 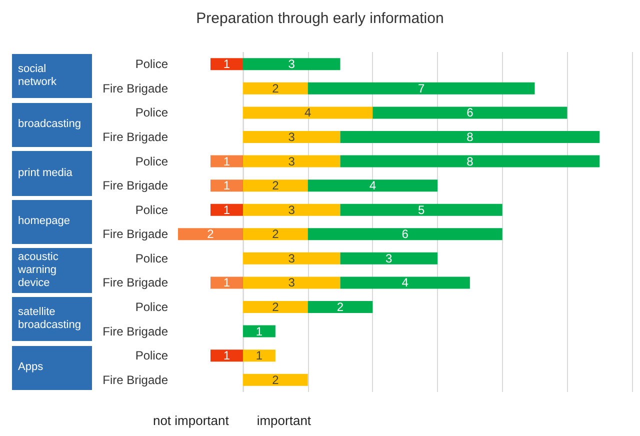 What do you see at coordinates (284, 420) in the screenshot?
I see `text: important` at bounding box center [284, 420].